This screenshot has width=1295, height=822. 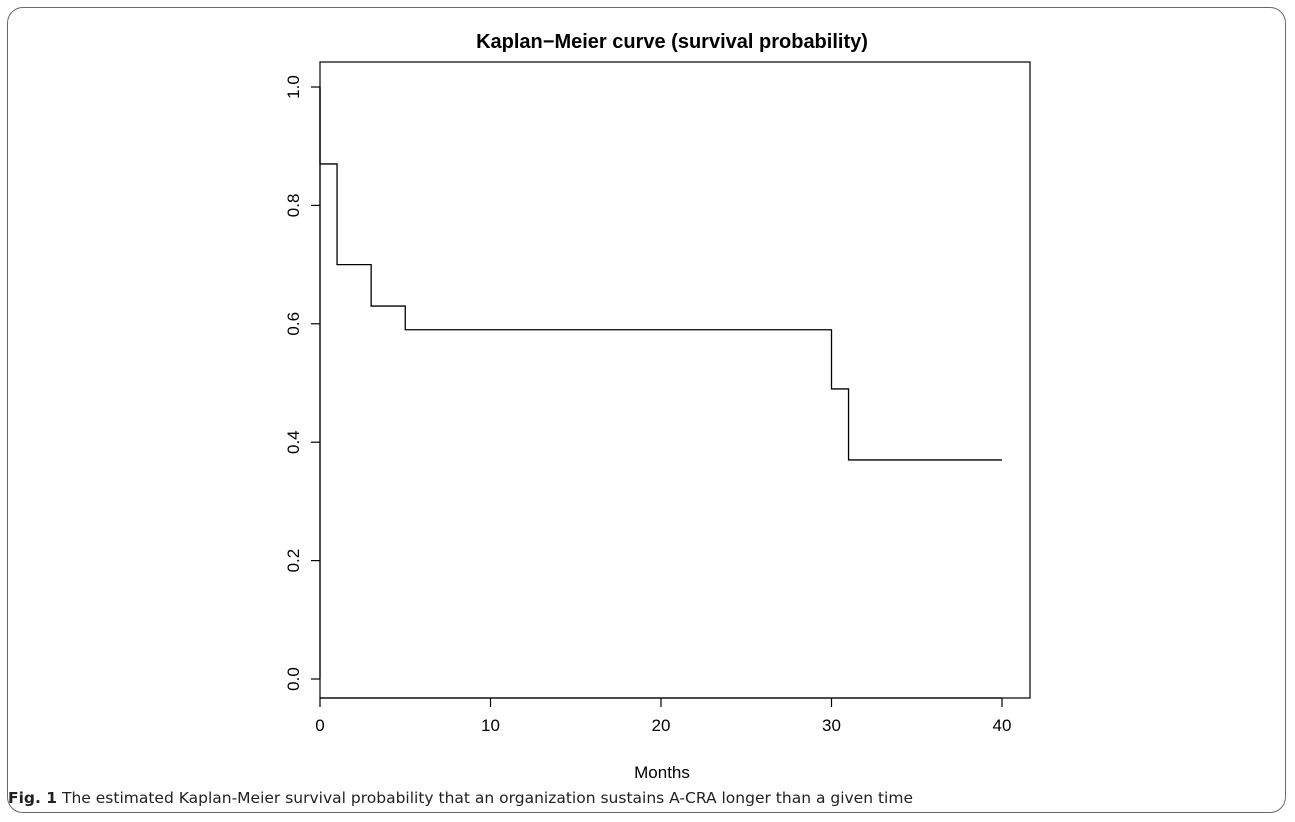 What do you see at coordinates (662, 772) in the screenshot?
I see `x-axis-label: Months` at bounding box center [662, 772].